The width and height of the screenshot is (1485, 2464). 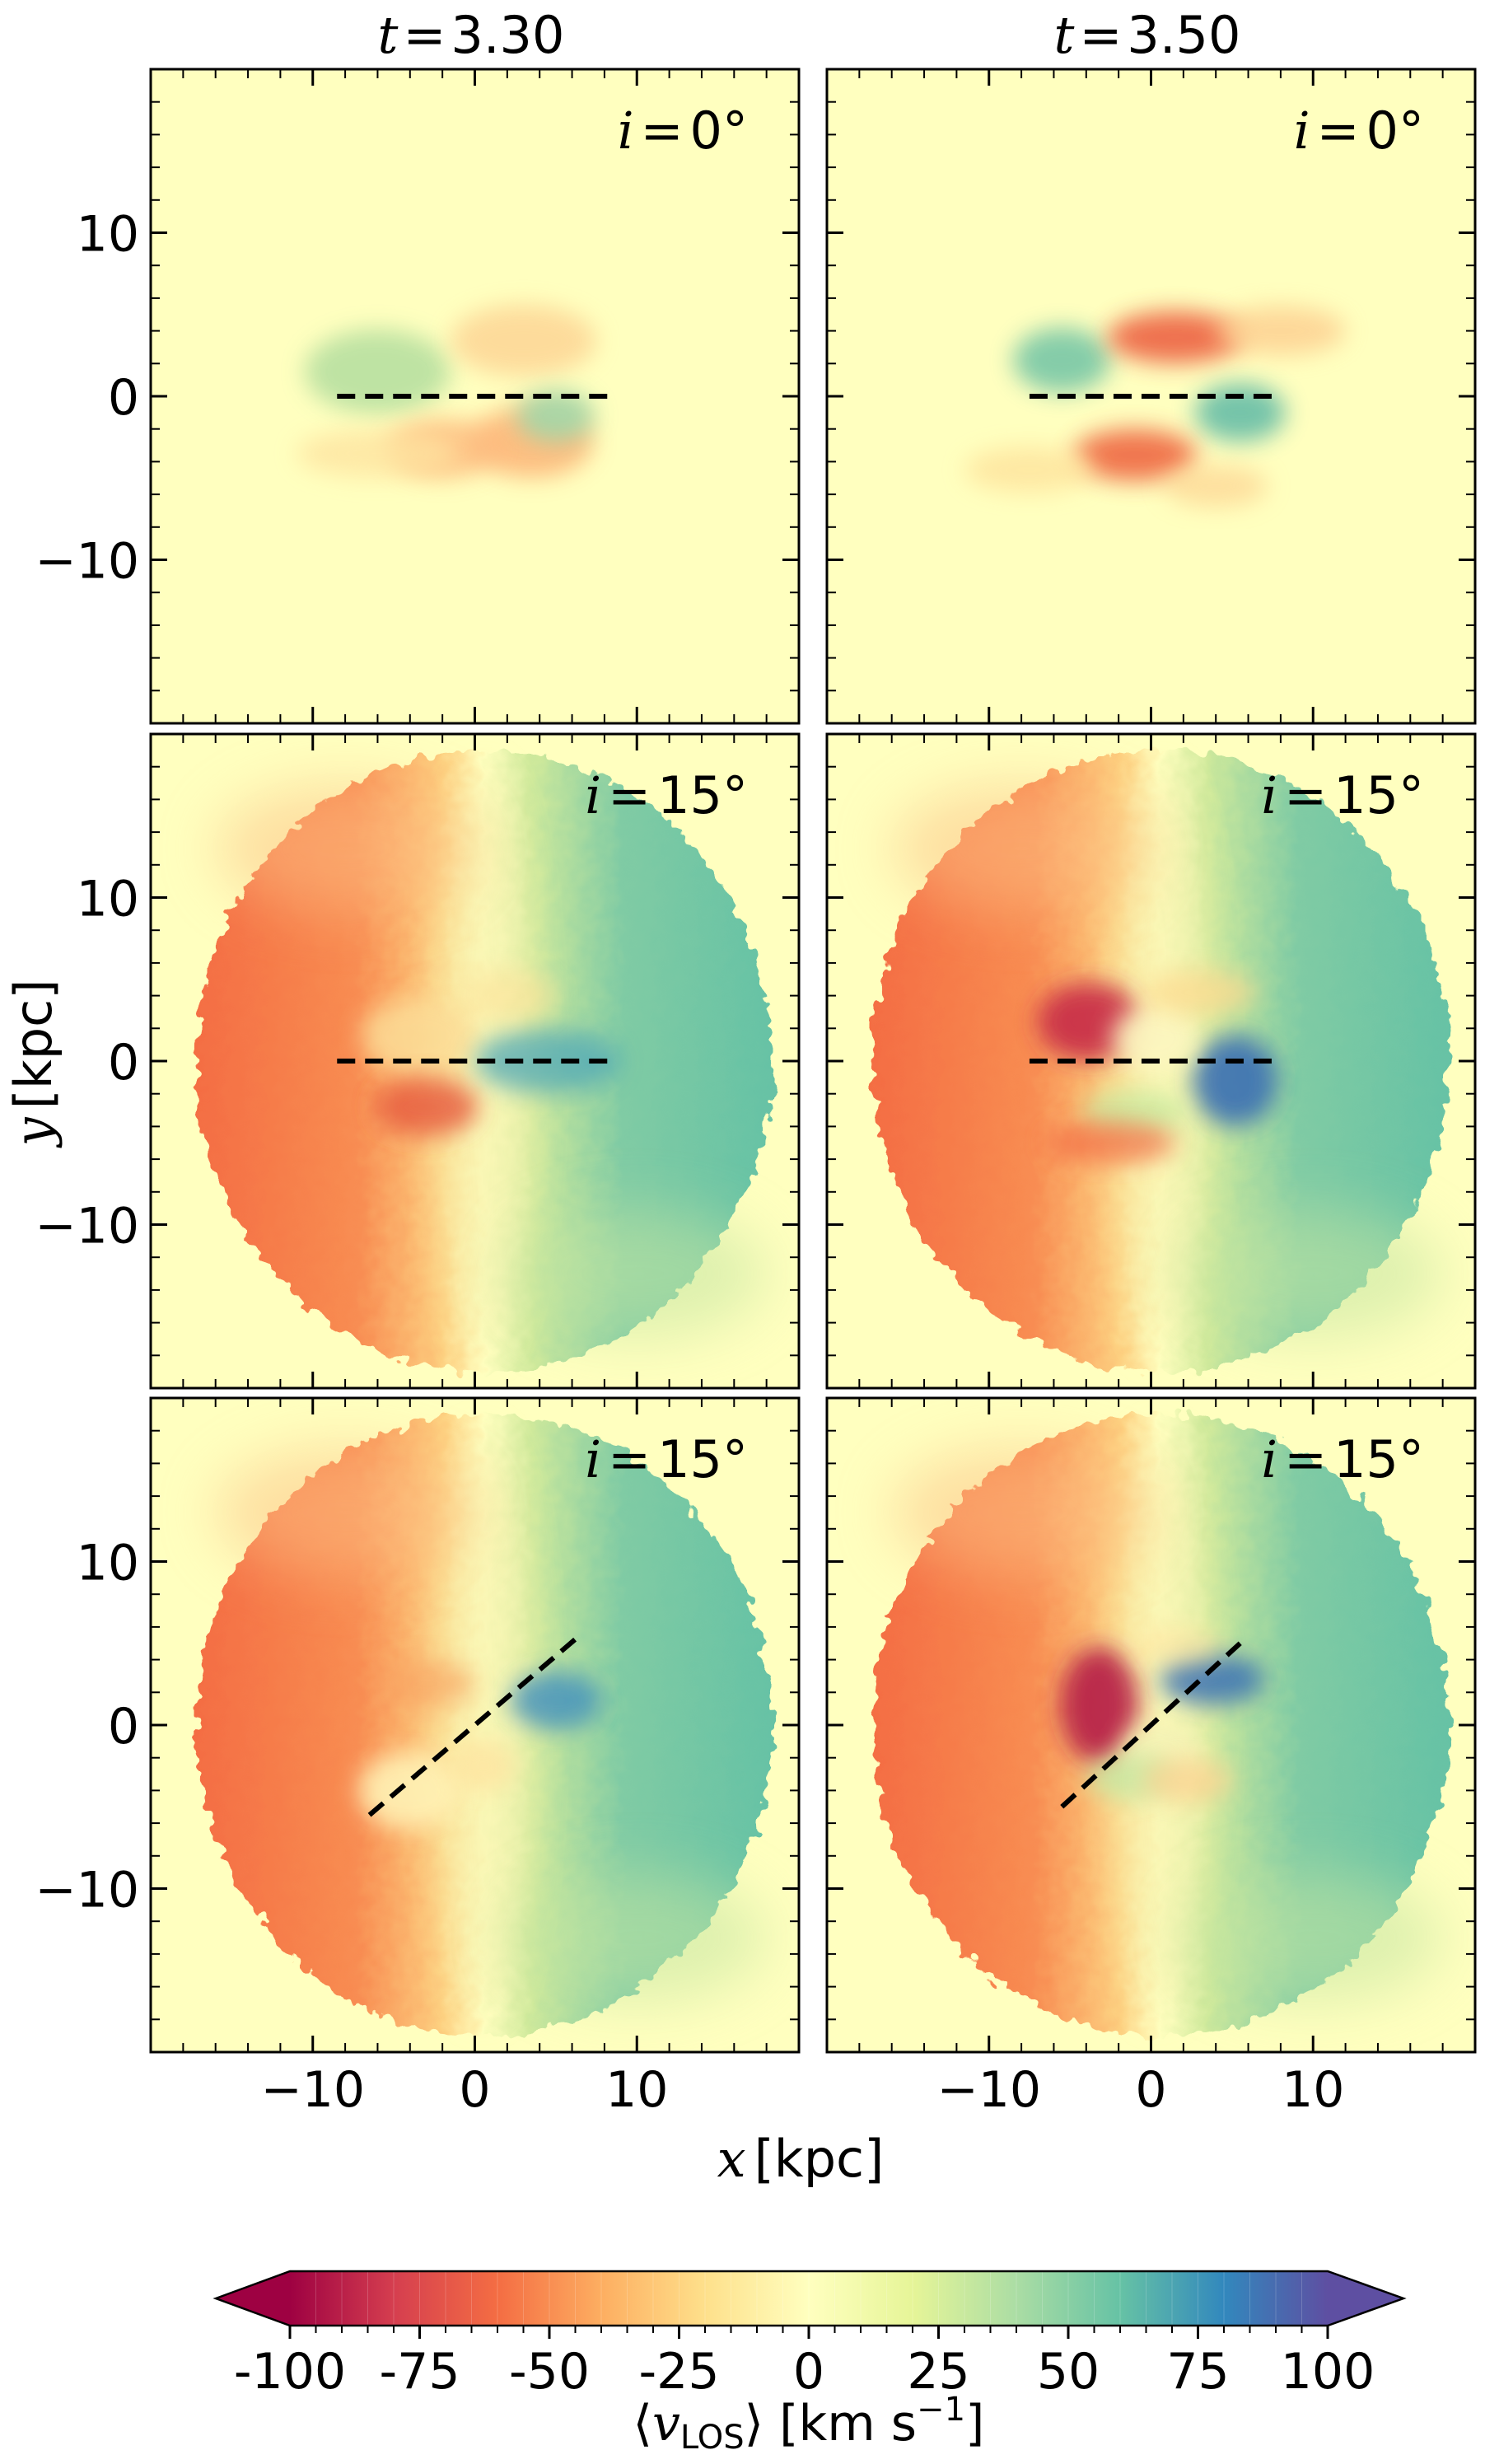 I want to click on colorbar: -100 -75 -50 -25 0 25 50 75 100 ⟨vLOS⟩ [km s−1], so click(x=809, y=2363).